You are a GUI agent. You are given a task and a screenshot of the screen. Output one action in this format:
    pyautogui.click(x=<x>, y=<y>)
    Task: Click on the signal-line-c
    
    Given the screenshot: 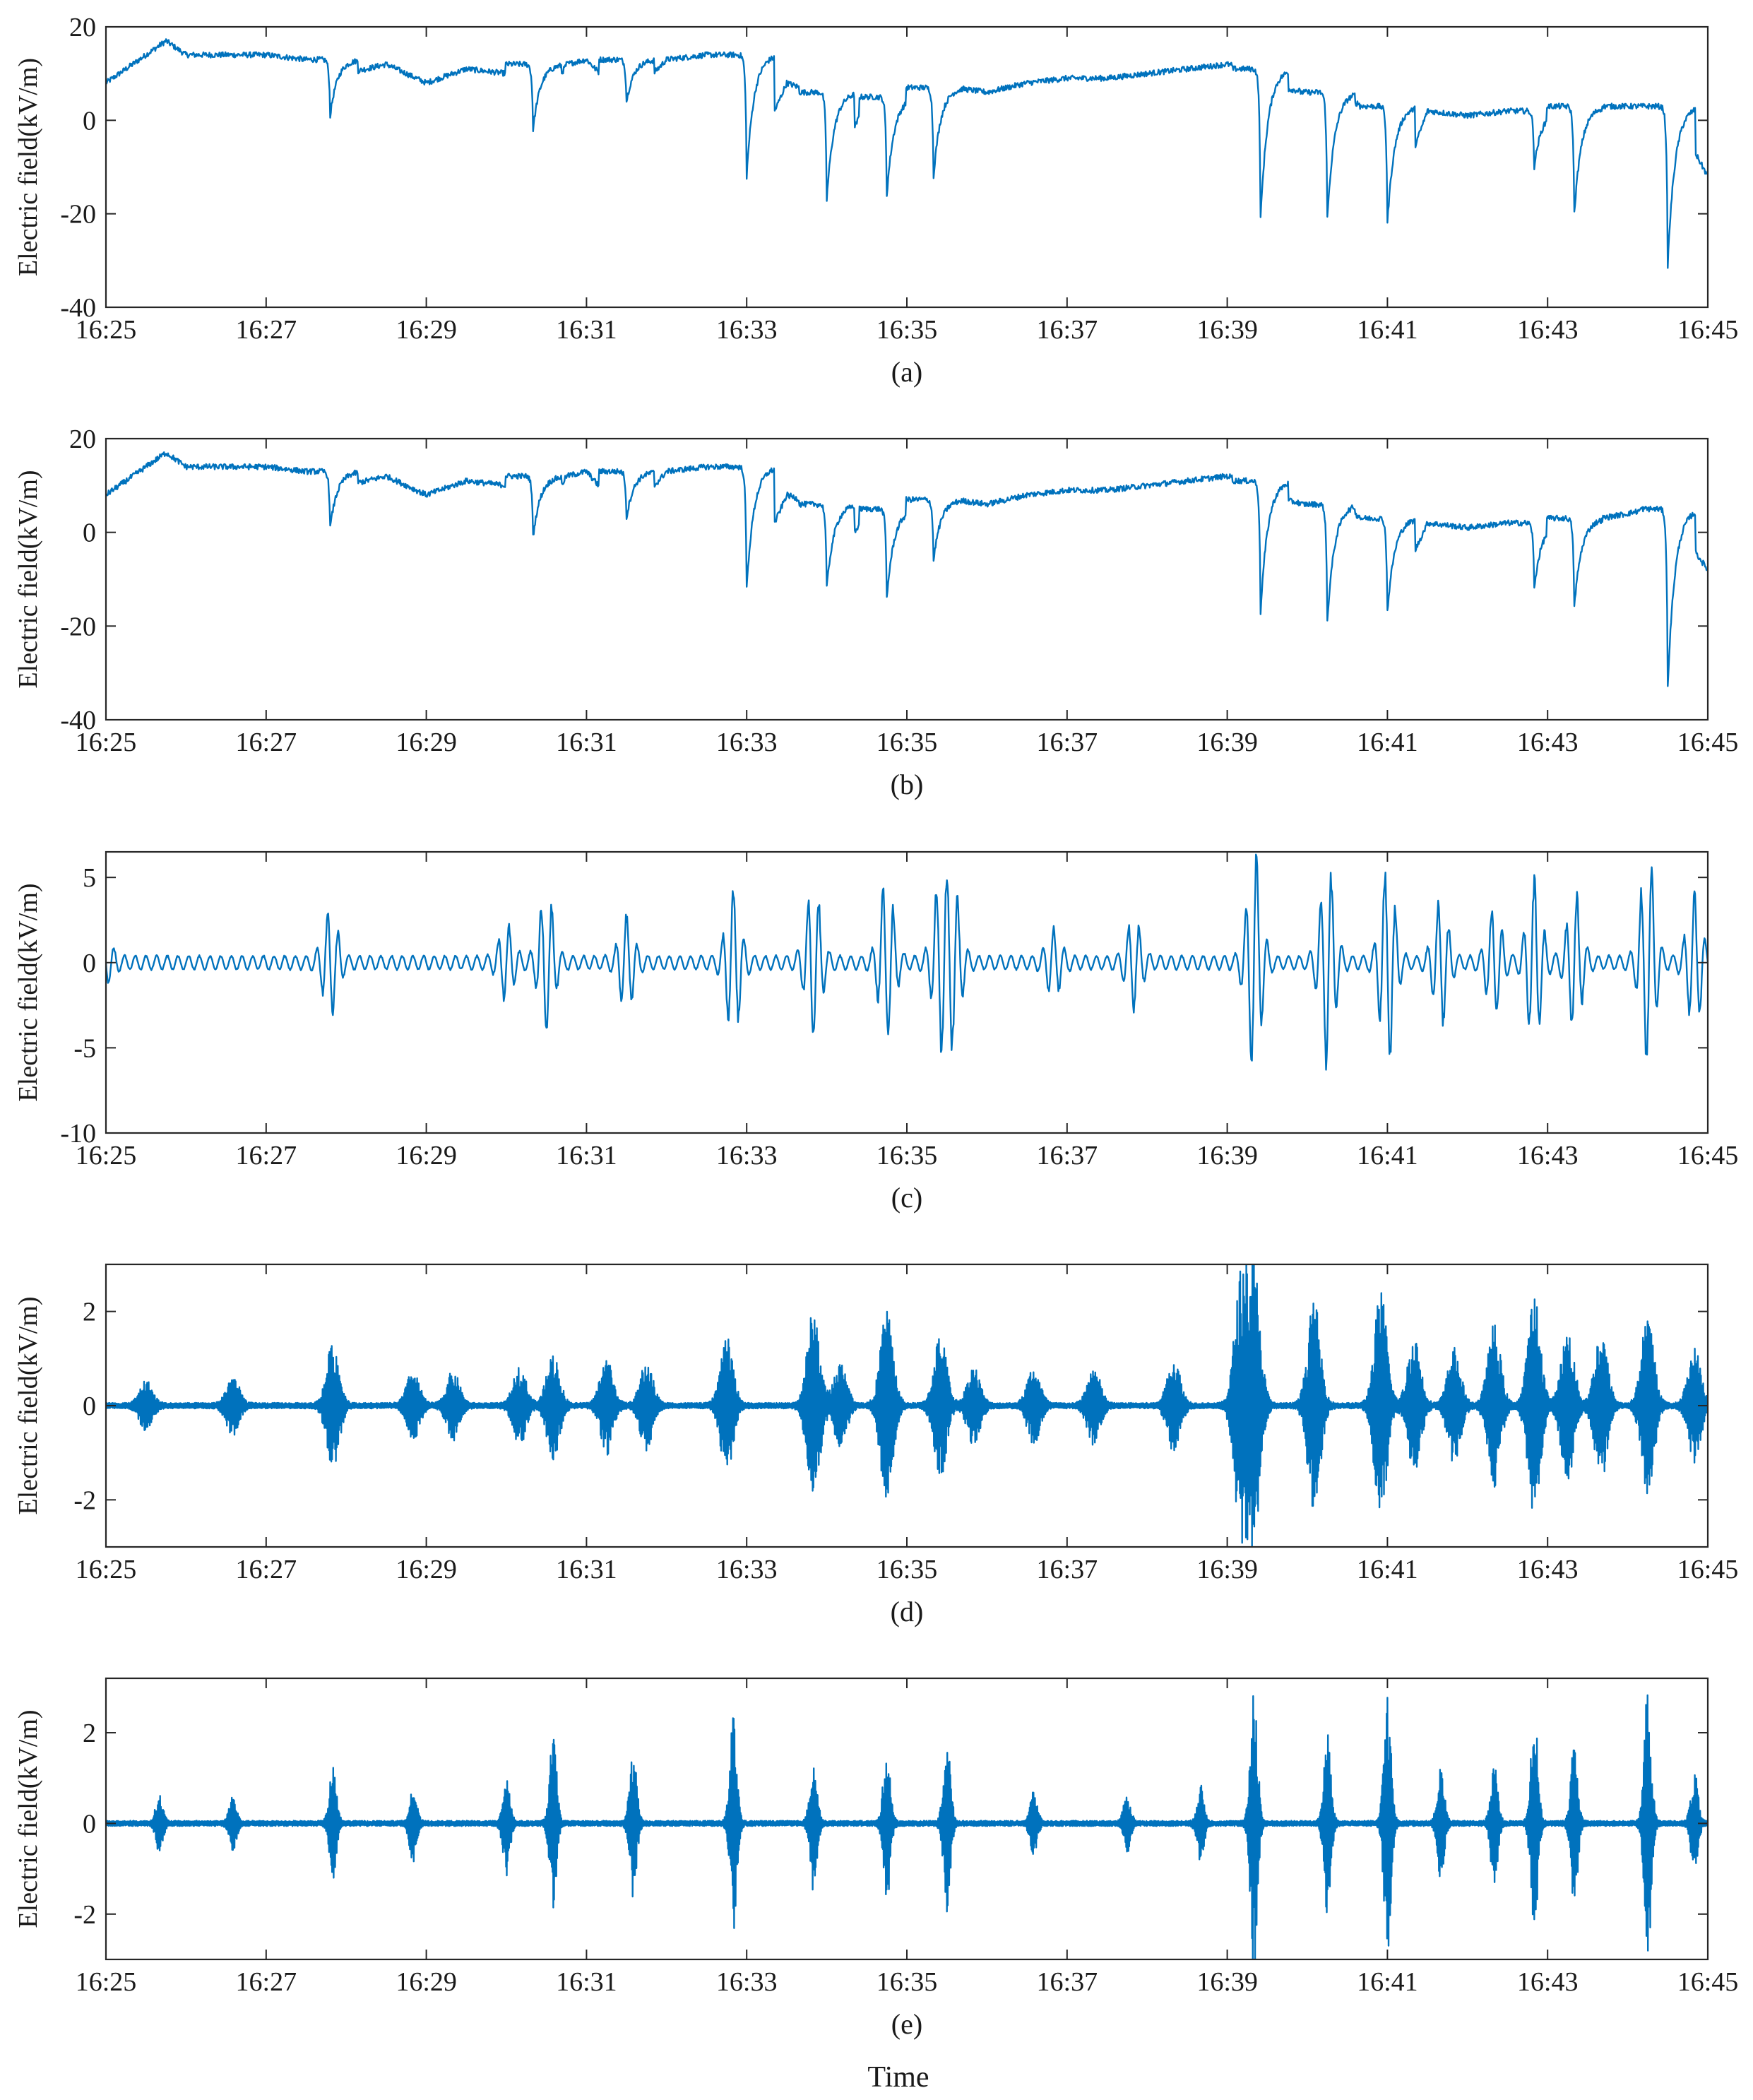 What is the action you would take?
    pyautogui.click(x=907, y=962)
    